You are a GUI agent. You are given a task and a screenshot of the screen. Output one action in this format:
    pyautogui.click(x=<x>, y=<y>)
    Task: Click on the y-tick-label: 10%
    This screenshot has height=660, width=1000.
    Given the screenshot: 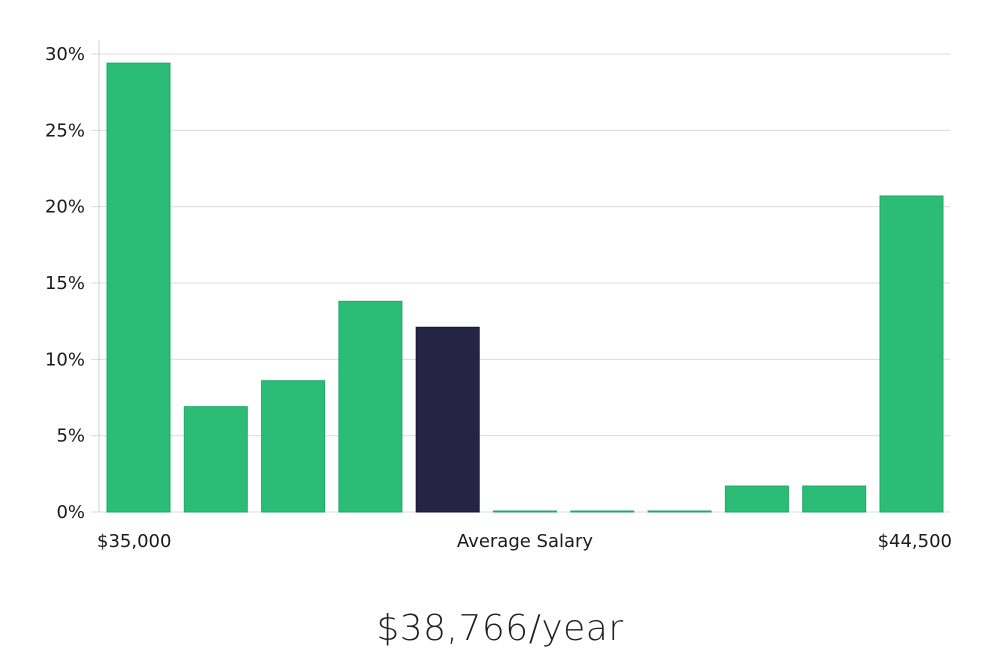 What is the action you would take?
    pyautogui.click(x=65, y=359)
    